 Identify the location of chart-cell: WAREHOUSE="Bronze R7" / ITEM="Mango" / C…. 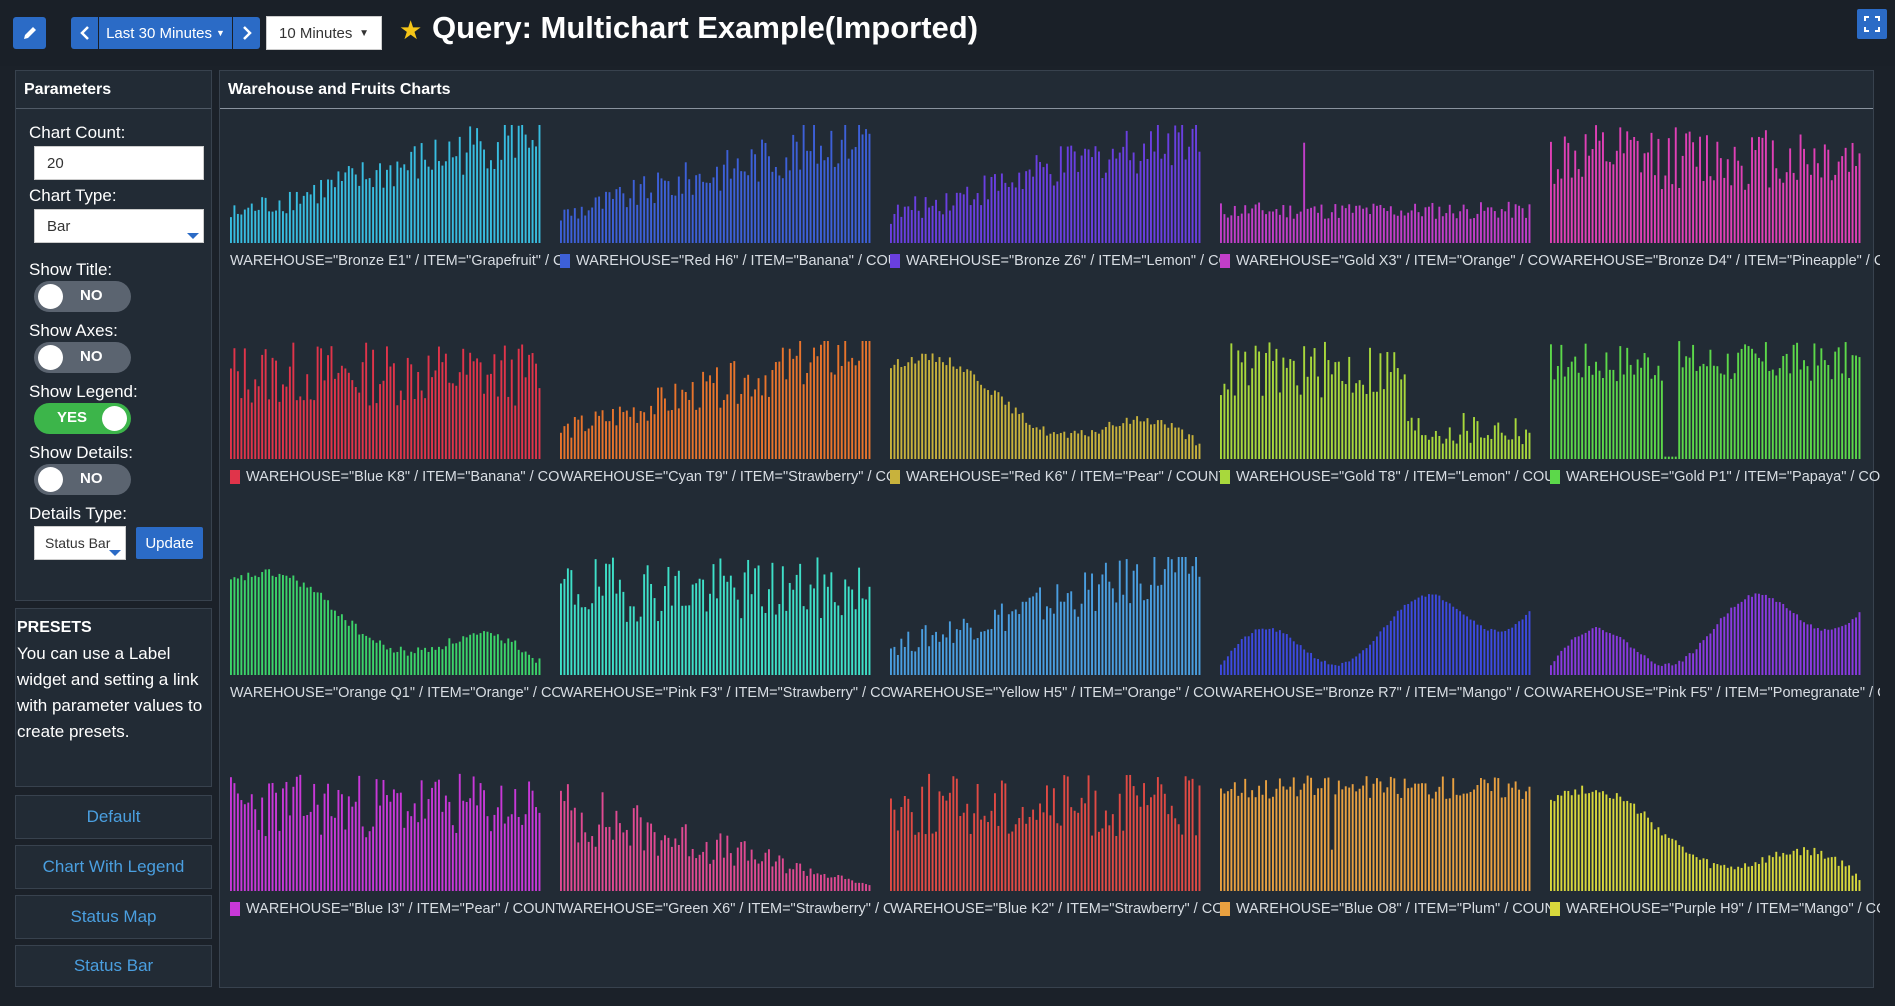
(1385, 658).